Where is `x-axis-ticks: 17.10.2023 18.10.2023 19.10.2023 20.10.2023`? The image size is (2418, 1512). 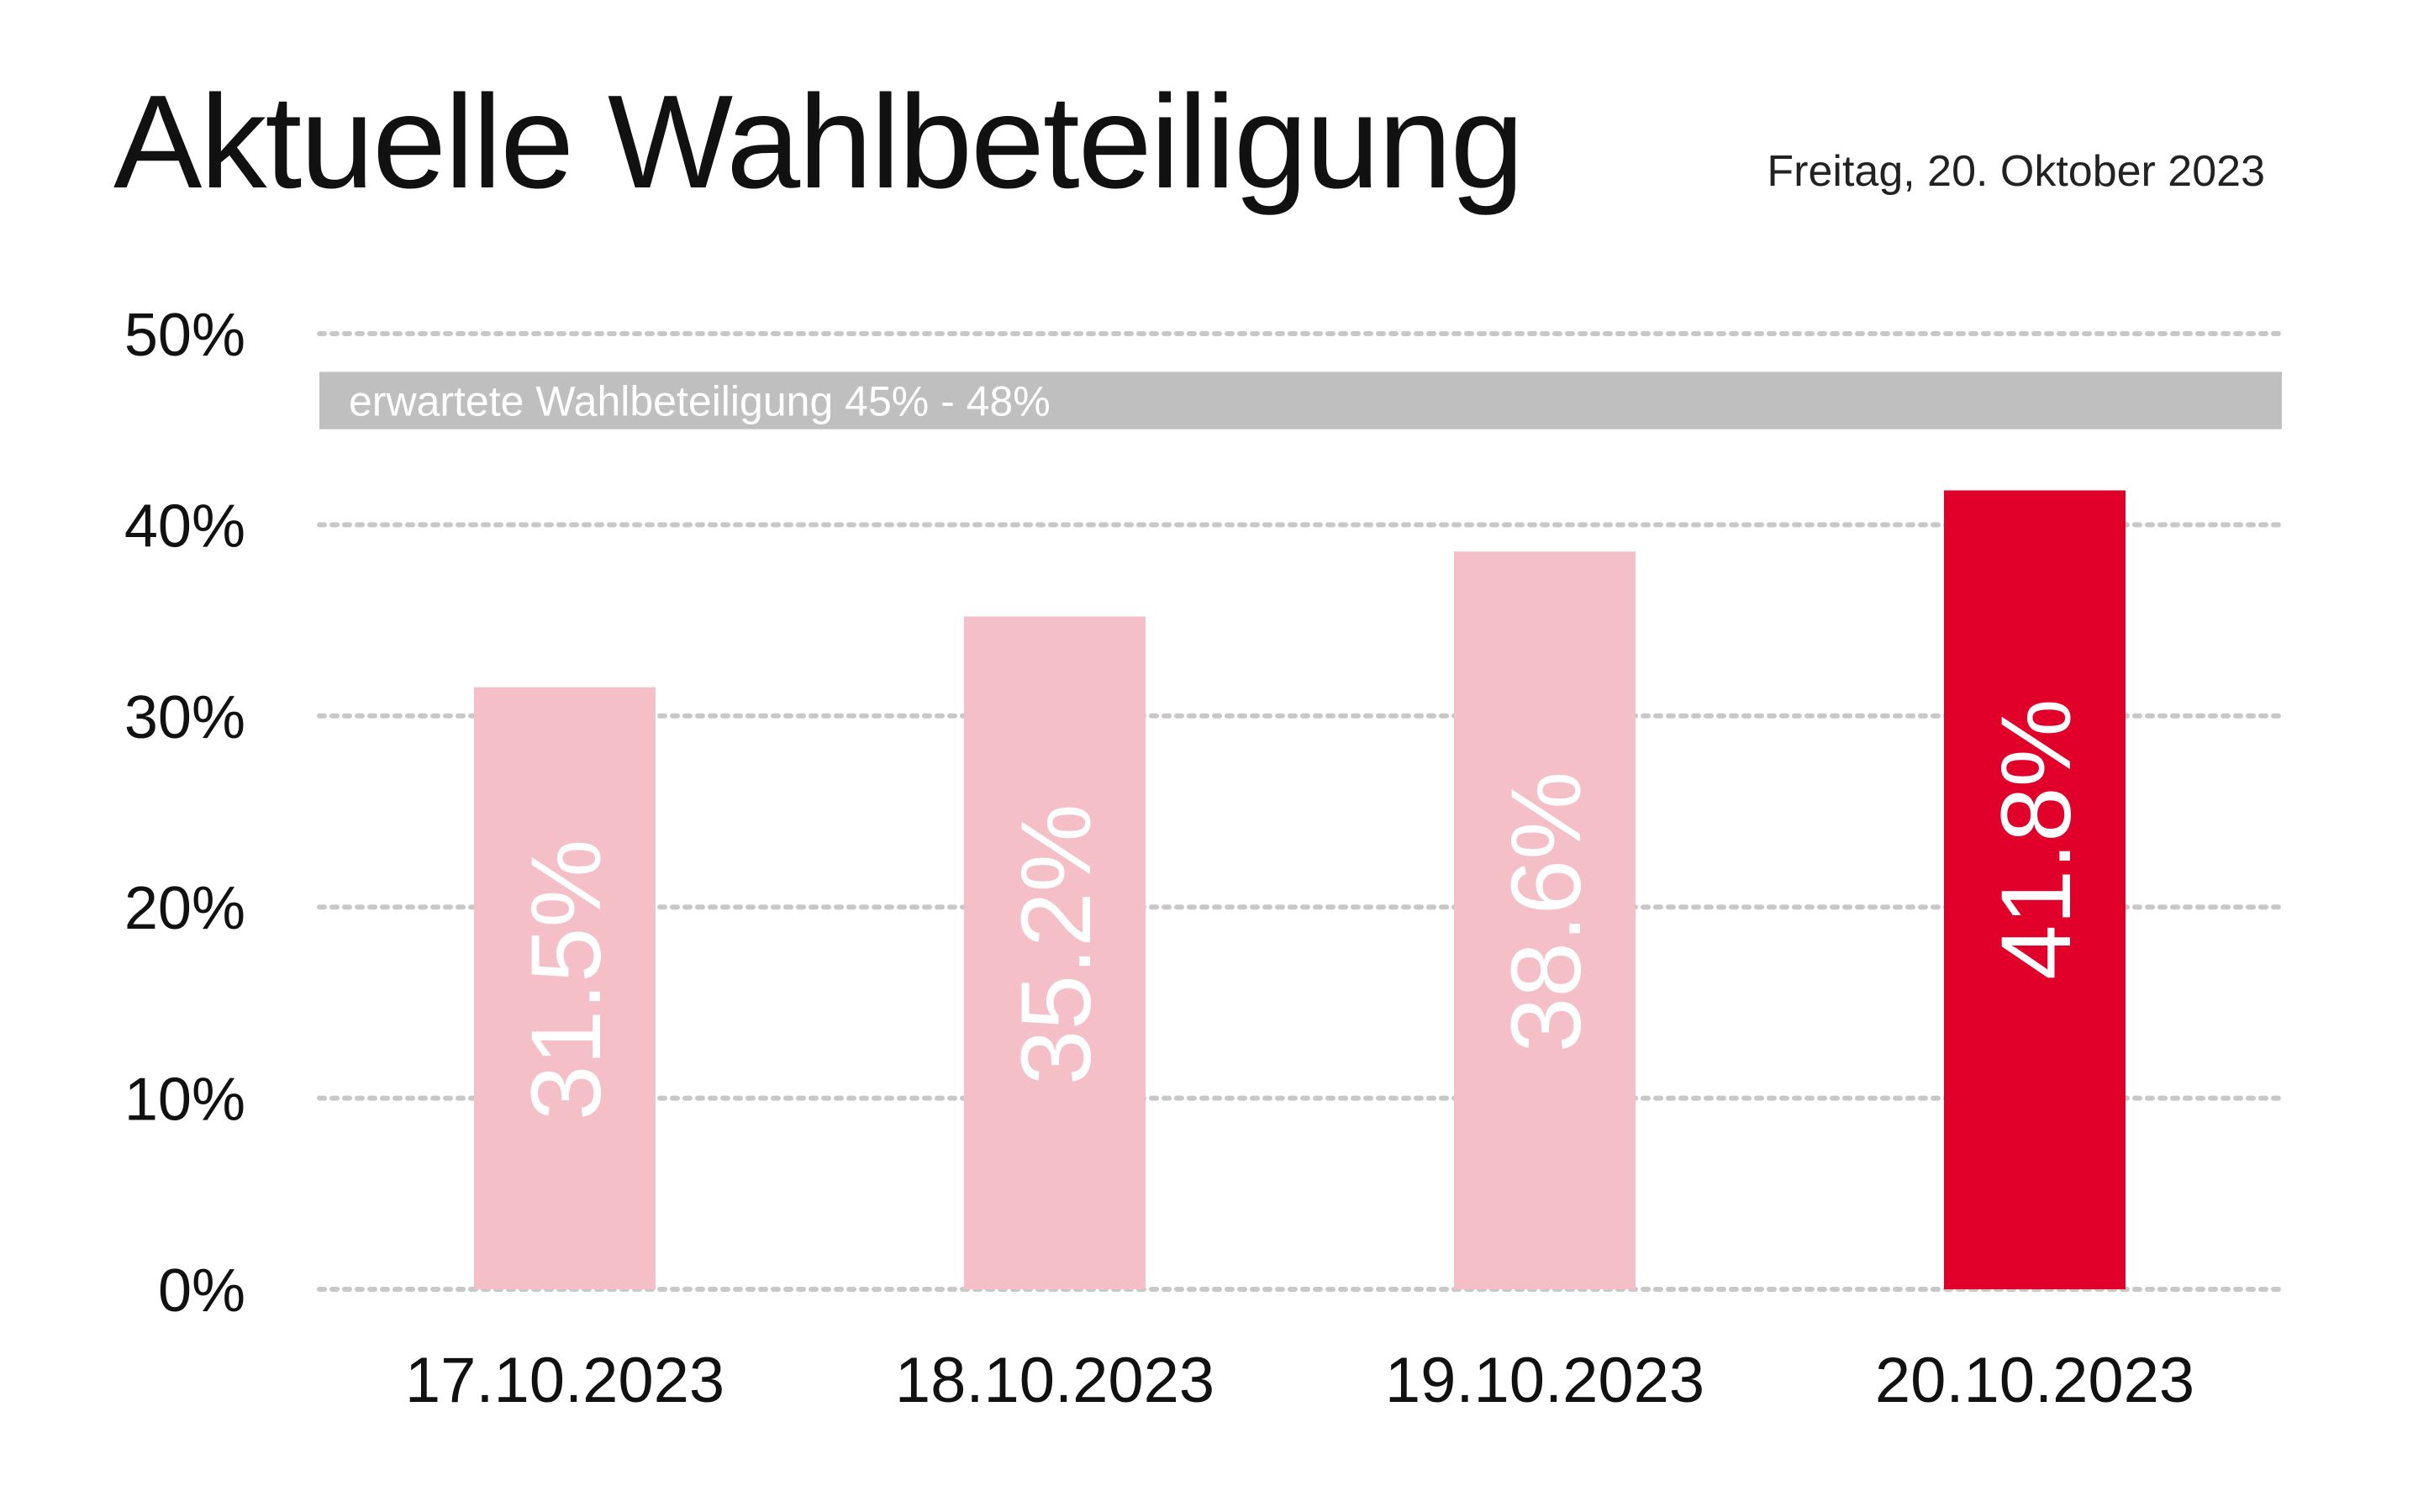 x-axis-ticks: 17.10.2023 18.10.2023 19.10.2023 20.10.2023 is located at coordinates (1299, 1380).